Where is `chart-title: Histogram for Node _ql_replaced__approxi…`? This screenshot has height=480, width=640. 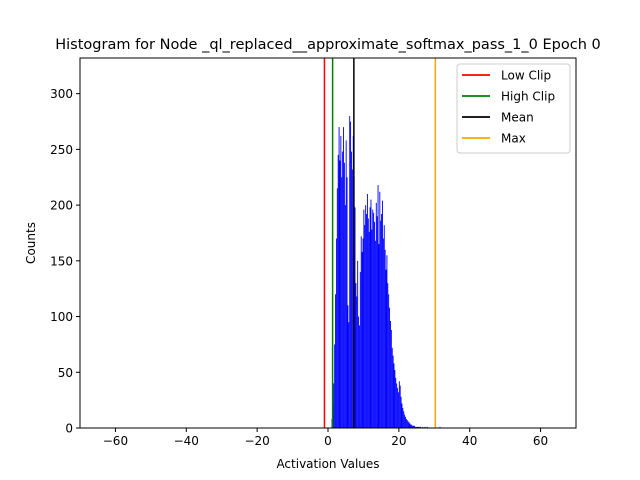
chart-title: Histogram for Node _ql_replaced__approxi… is located at coordinates (327, 45).